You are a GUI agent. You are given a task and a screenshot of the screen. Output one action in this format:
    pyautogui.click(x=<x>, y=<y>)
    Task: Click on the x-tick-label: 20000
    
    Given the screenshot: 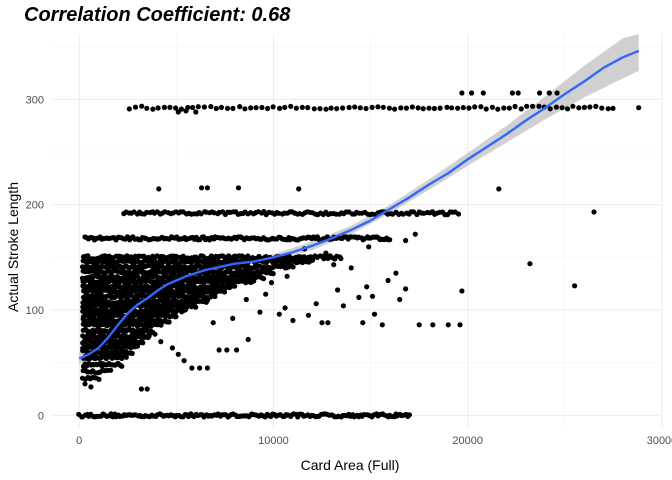 What is the action you would take?
    pyautogui.click(x=467, y=441)
    